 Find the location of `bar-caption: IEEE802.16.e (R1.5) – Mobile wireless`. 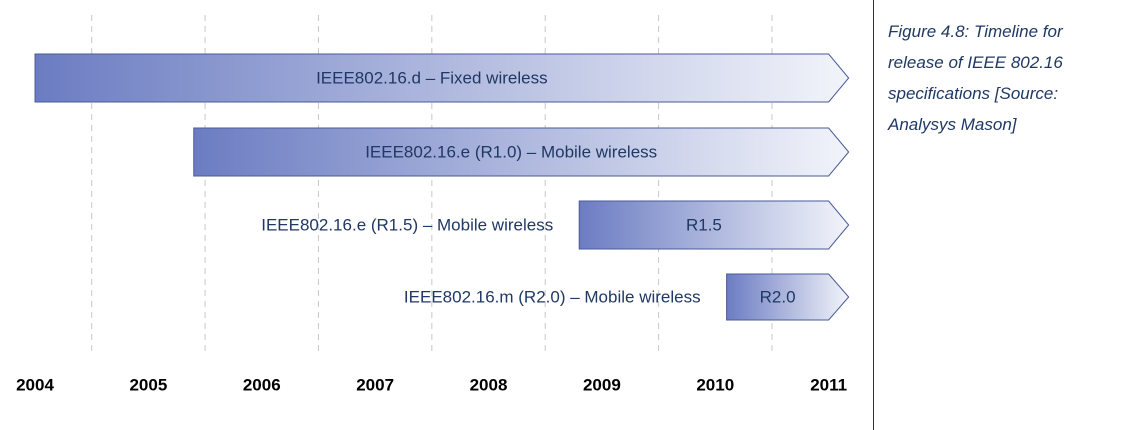

bar-caption: IEEE802.16.e (R1.5) – Mobile wireless is located at coordinates (407, 224).